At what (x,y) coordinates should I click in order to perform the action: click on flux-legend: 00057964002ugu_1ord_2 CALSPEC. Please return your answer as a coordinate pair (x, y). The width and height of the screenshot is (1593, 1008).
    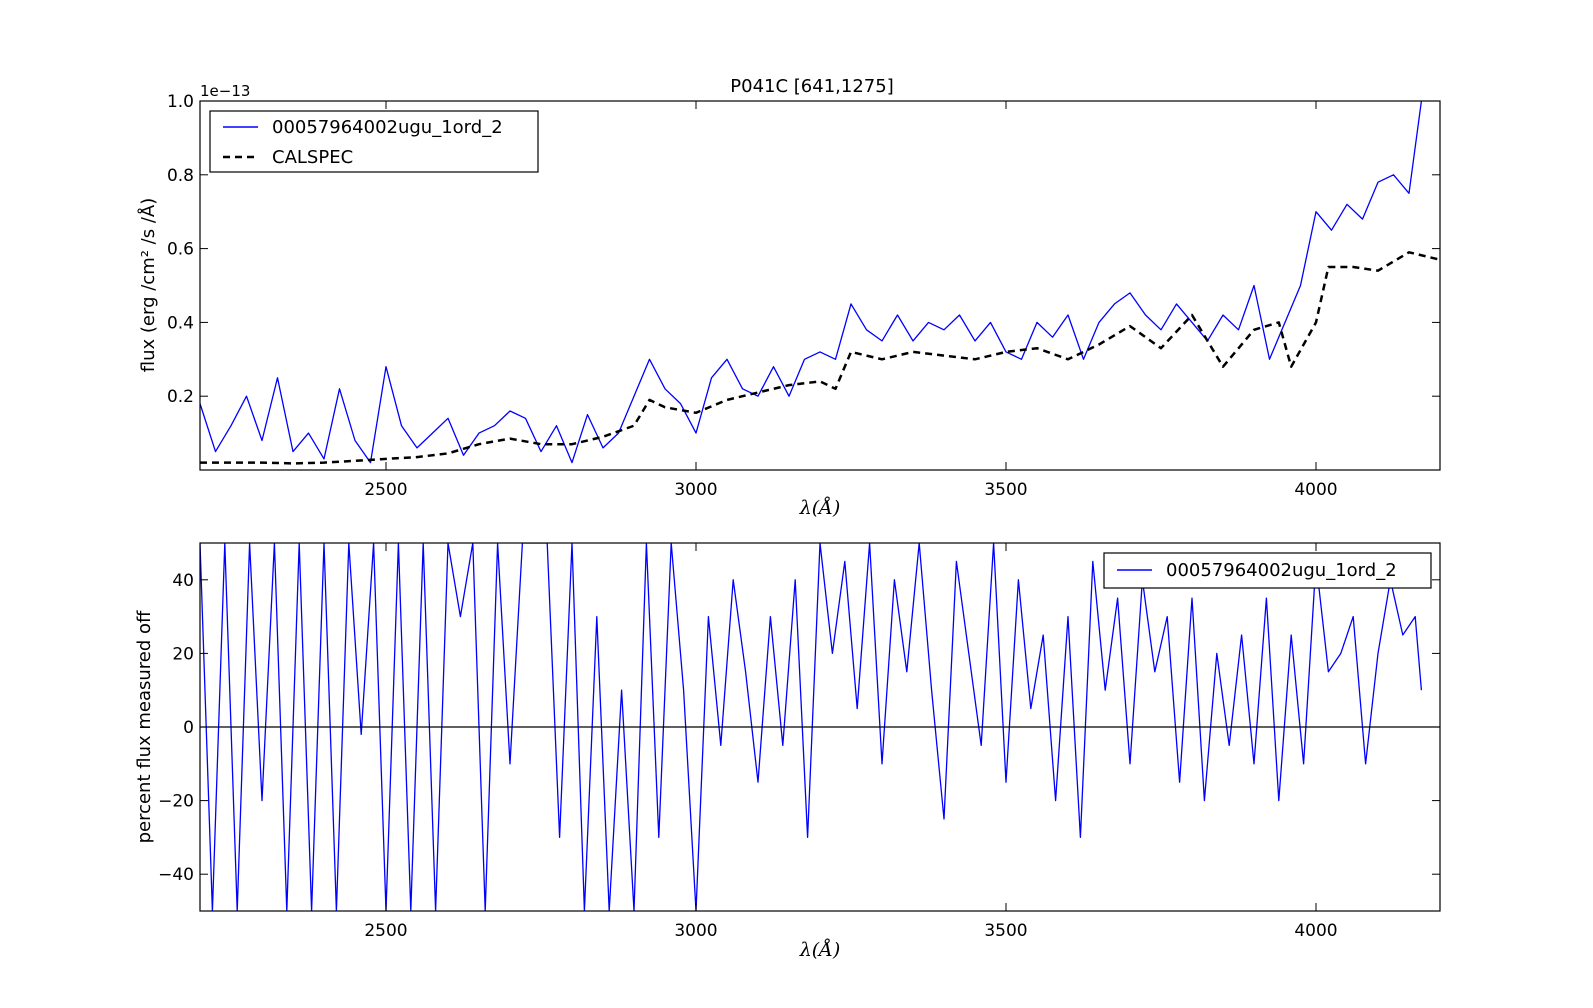
    Looking at the image, I should click on (374, 141).